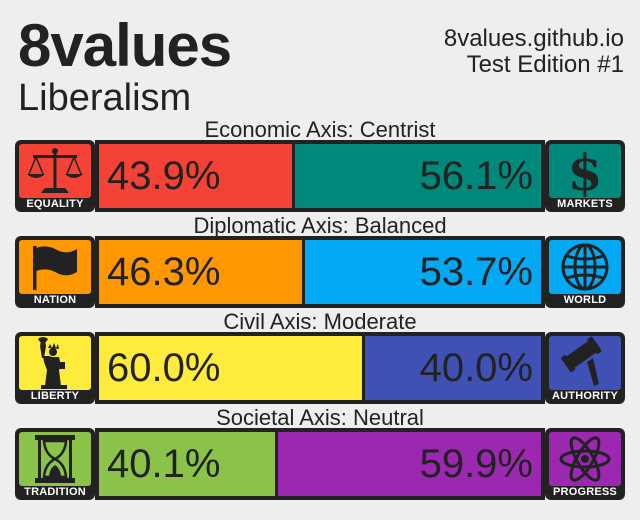 The width and height of the screenshot is (640, 520). I want to click on tradition-badge: TRADITION, so click(55, 464).